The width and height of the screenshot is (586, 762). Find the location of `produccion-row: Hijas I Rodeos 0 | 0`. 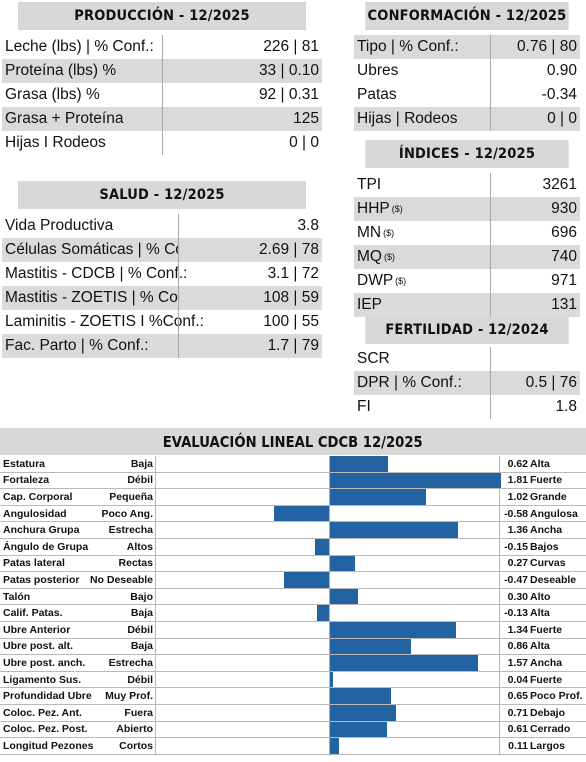

produccion-row: Hijas I Rodeos 0 | 0 is located at coordinates (162, 143).